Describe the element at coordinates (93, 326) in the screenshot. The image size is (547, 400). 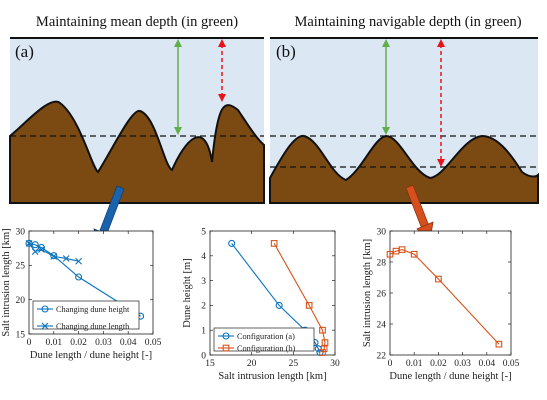
I see `legend-label: Changing dune length` at that location.